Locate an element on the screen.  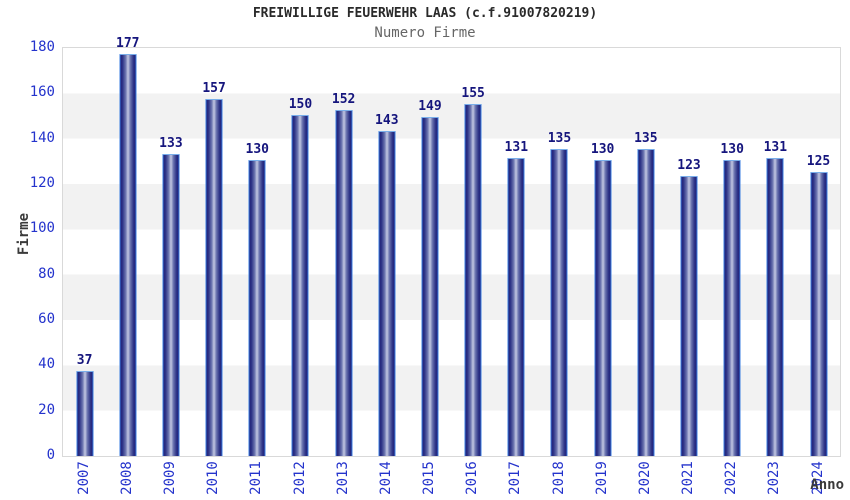
bar-value-label: 125 is located at coordinates (818, 161).